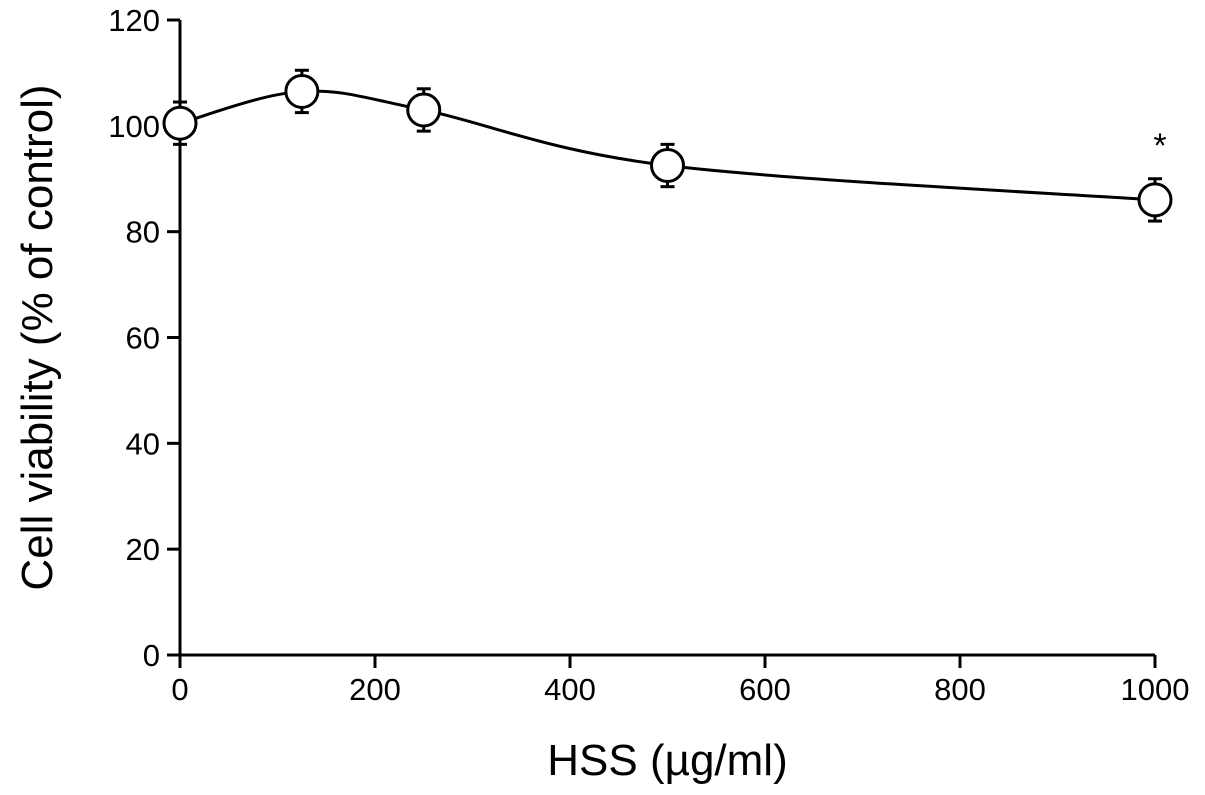 The width and height of the screenshot is (1205, 795). I want to click on y-ticks: 0 20 40 60 80 100 120, so click(144, 338).